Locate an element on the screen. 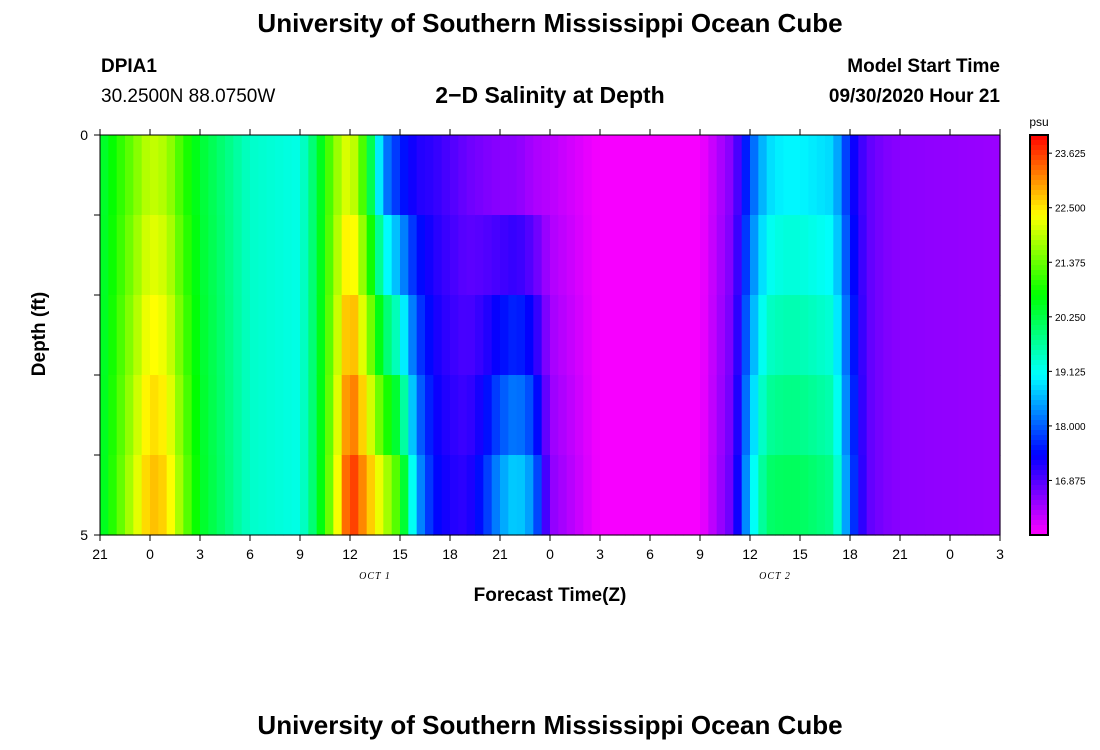 The width and height of the screenshot is (1100, 750). x-tick-label: 9 is located at coordinates (700, 554).